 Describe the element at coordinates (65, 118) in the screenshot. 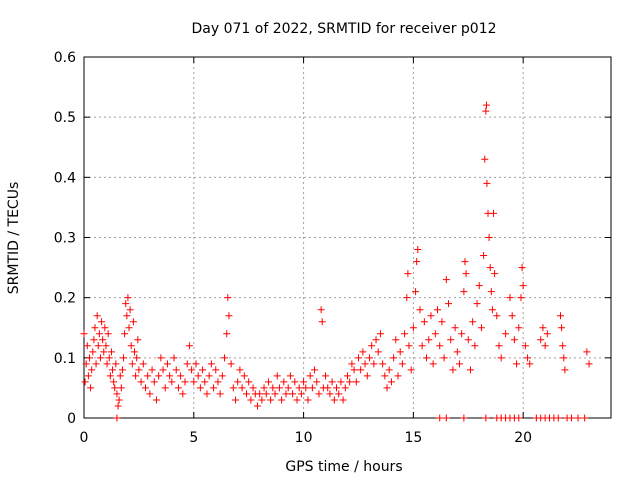

I see `y-tick-label: 0.5` at that location.